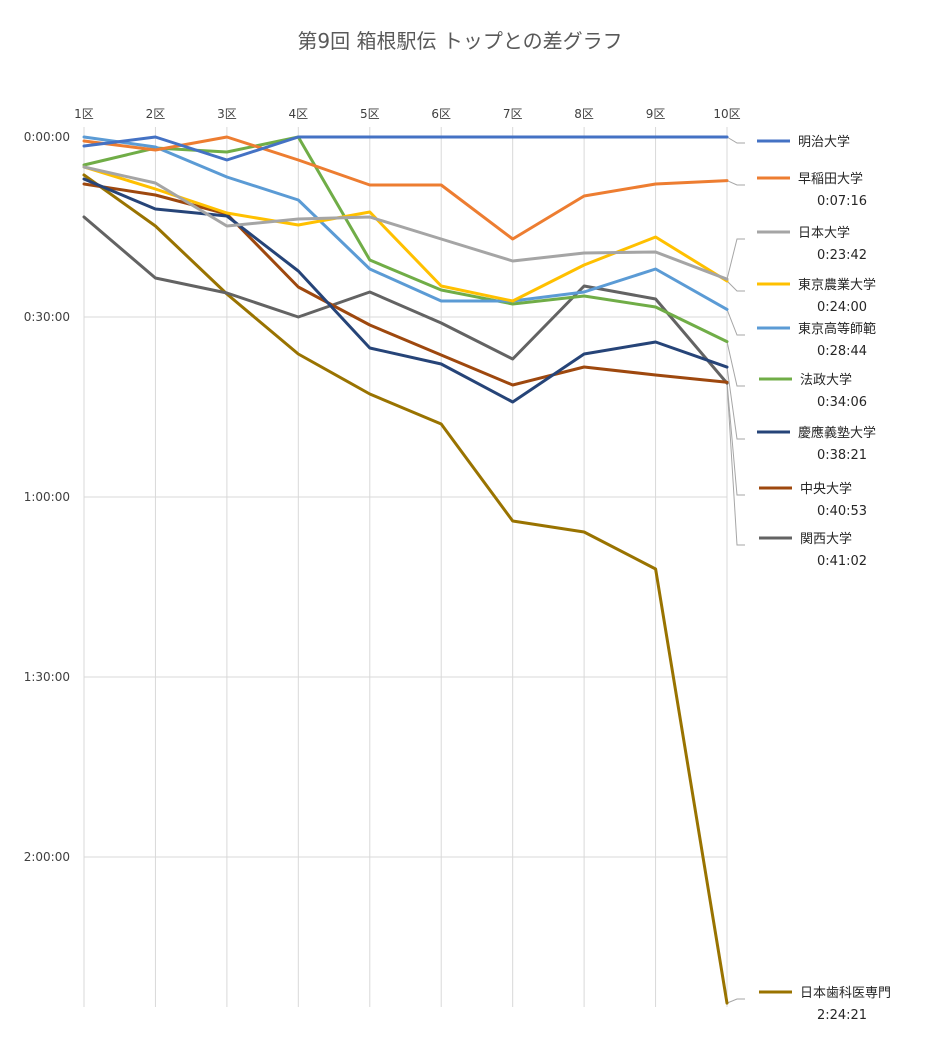 This screenshot has width=940, height=1052. What do you see at coordinates (845, 993) in the screenshot?
I see `legend-label: 日本歯科医専門` at bounding box center [845, 993].